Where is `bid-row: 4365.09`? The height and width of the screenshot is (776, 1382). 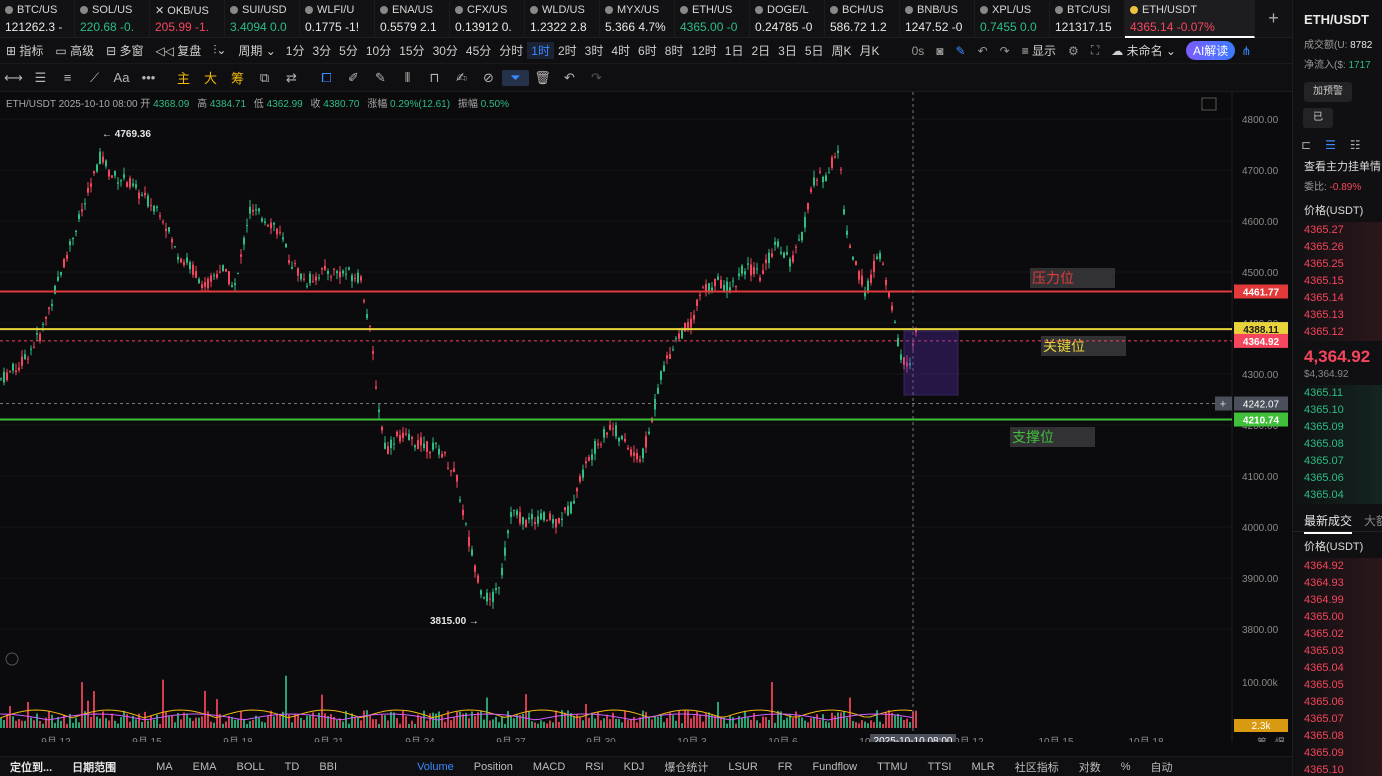 bid-row: 4365.09 is located at coordinates (1337, 427).